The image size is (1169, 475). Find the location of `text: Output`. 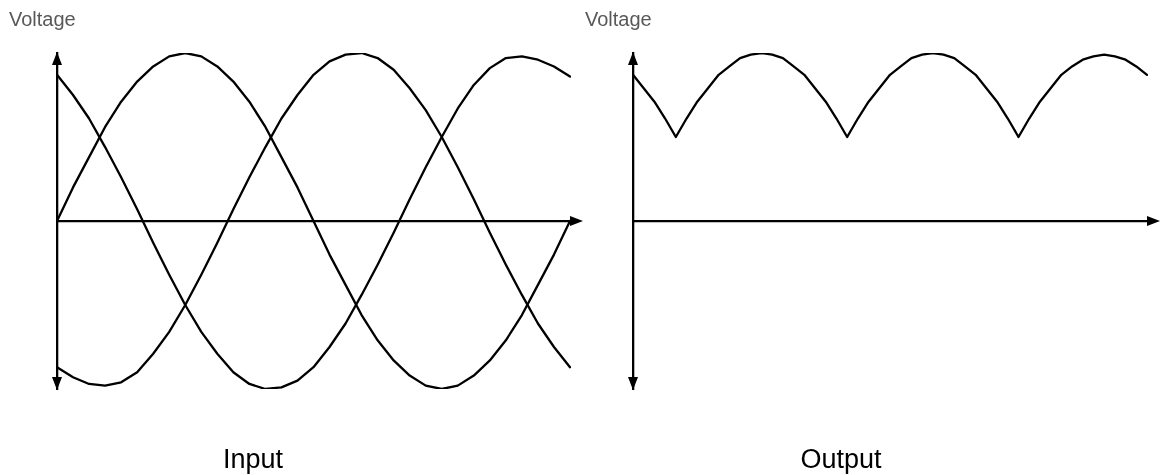

text: Output is located at coordinates (841, 459).